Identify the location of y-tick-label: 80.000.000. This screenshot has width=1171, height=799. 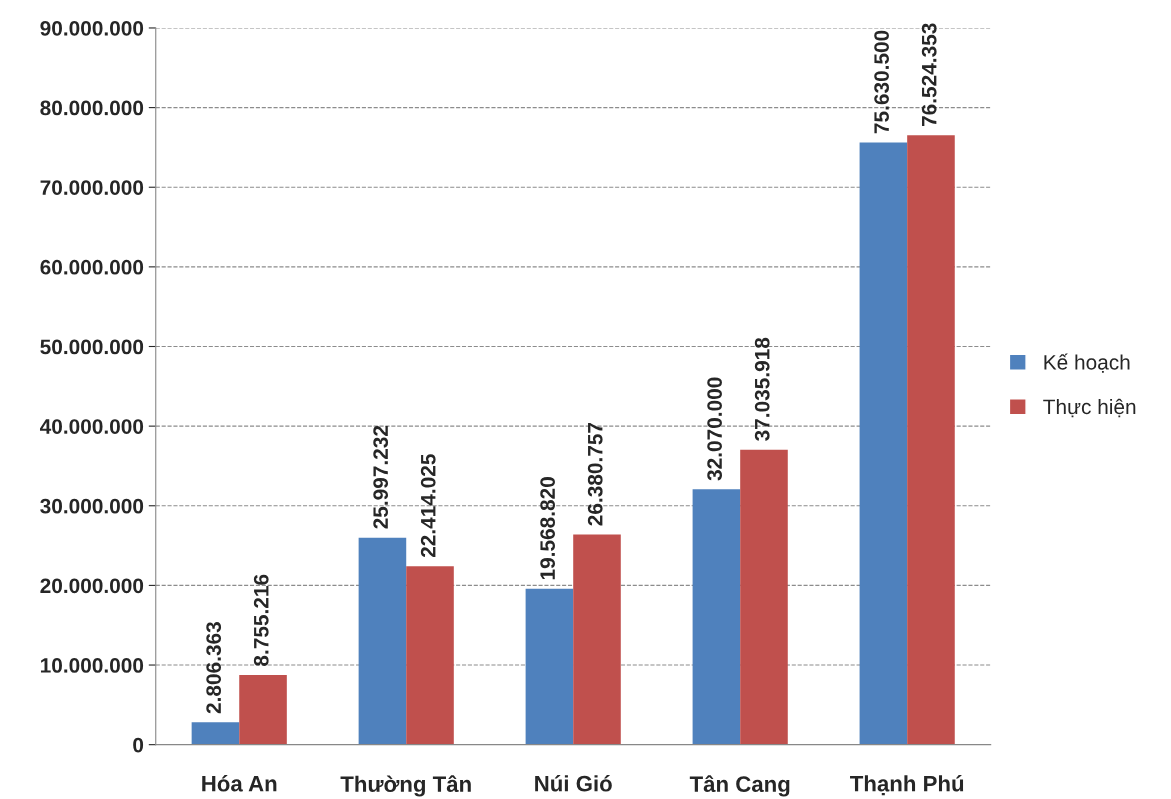
(92, 108).